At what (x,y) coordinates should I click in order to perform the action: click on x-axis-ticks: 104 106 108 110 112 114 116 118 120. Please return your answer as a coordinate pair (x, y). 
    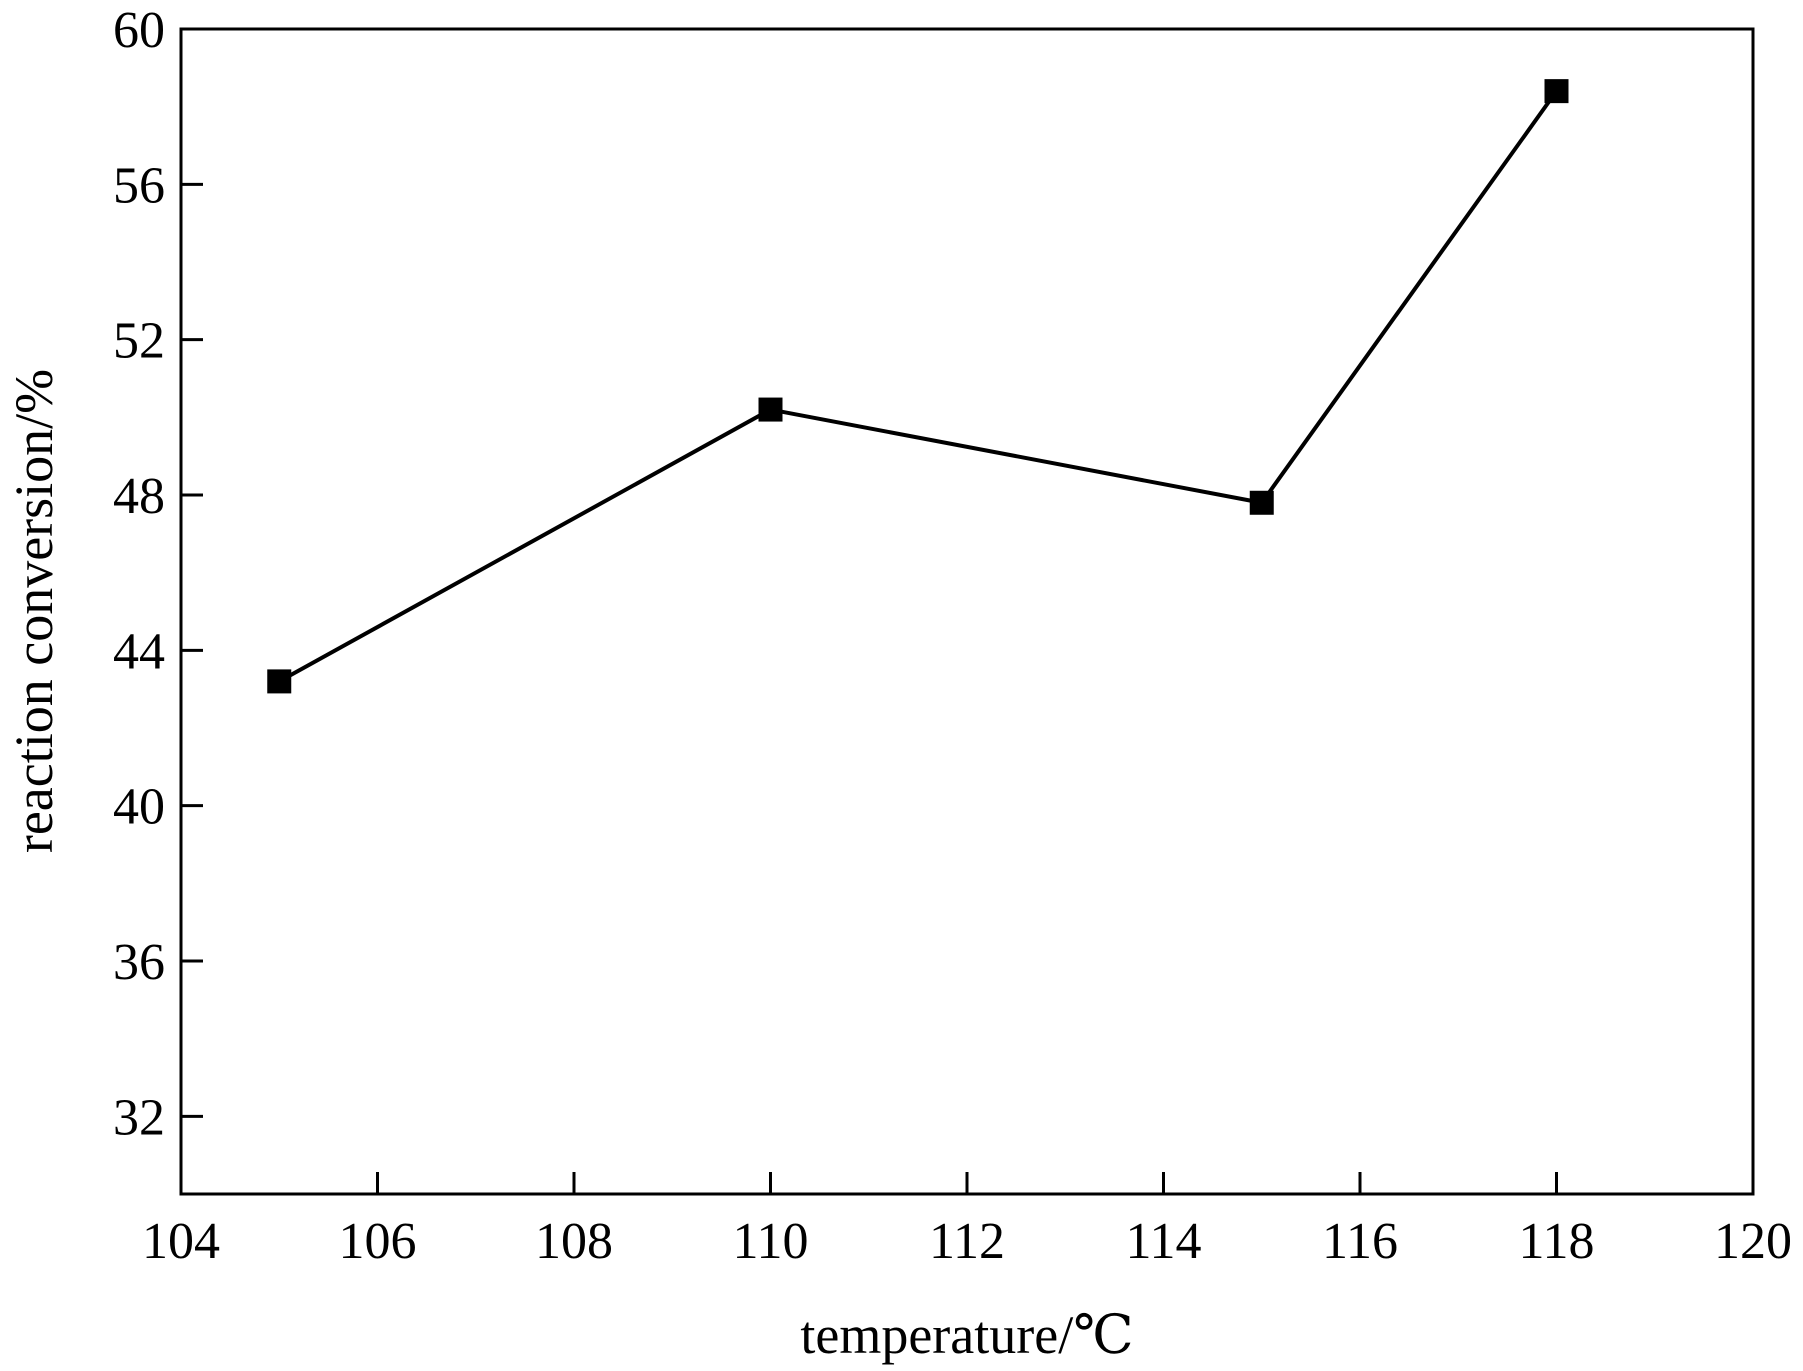
    Looking at the image, I should click on (967, 1221).